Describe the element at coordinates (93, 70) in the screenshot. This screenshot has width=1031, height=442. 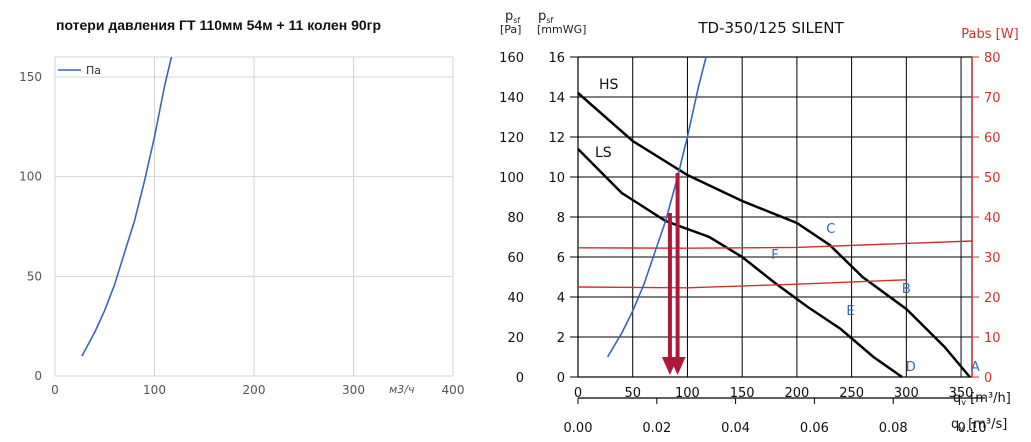
I see `legend-label: Па` at that location.